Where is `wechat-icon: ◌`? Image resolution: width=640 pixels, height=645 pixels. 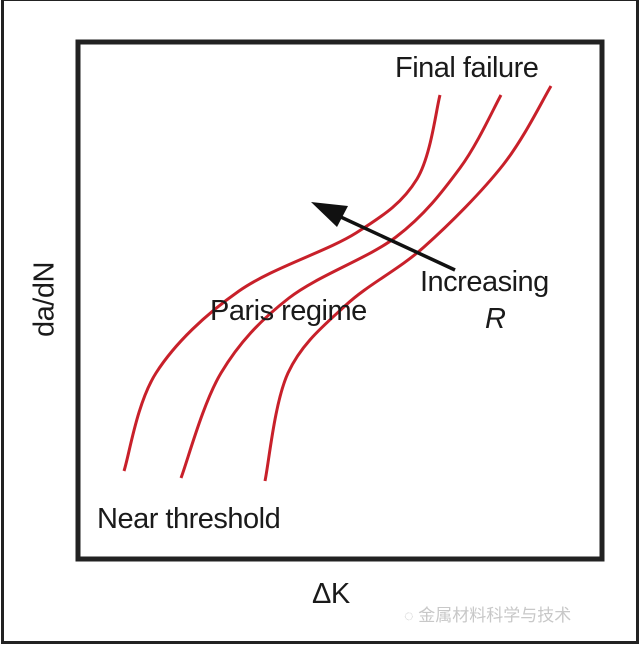
wechat-icon: ◌ is located at coordinates (409, 616).